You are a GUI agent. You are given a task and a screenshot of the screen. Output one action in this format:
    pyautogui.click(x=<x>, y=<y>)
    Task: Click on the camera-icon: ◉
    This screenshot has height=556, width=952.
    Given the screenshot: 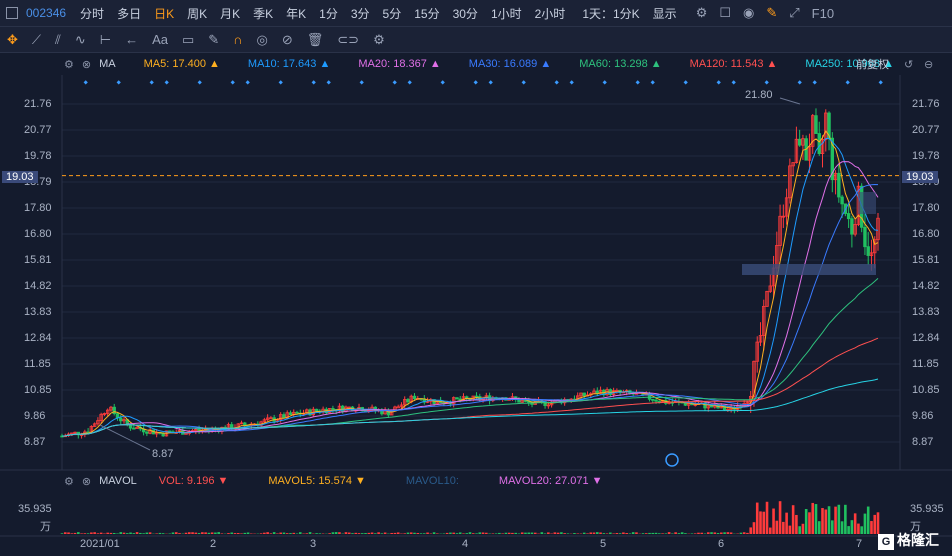 What is the action you would take?
    pyautogui.click(x=749, y=12)
    